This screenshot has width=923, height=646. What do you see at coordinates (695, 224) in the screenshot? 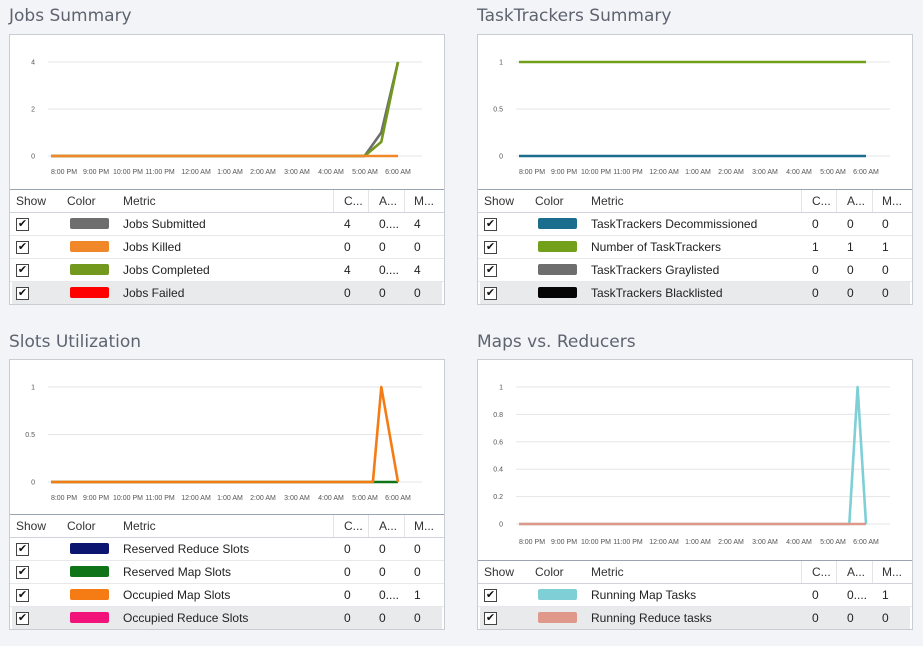
I see `metric-row-tasktrackers-decommissioned: ✔ TaskTrackers Decommissioned 0 0 0` at bounding box center [695, 224].